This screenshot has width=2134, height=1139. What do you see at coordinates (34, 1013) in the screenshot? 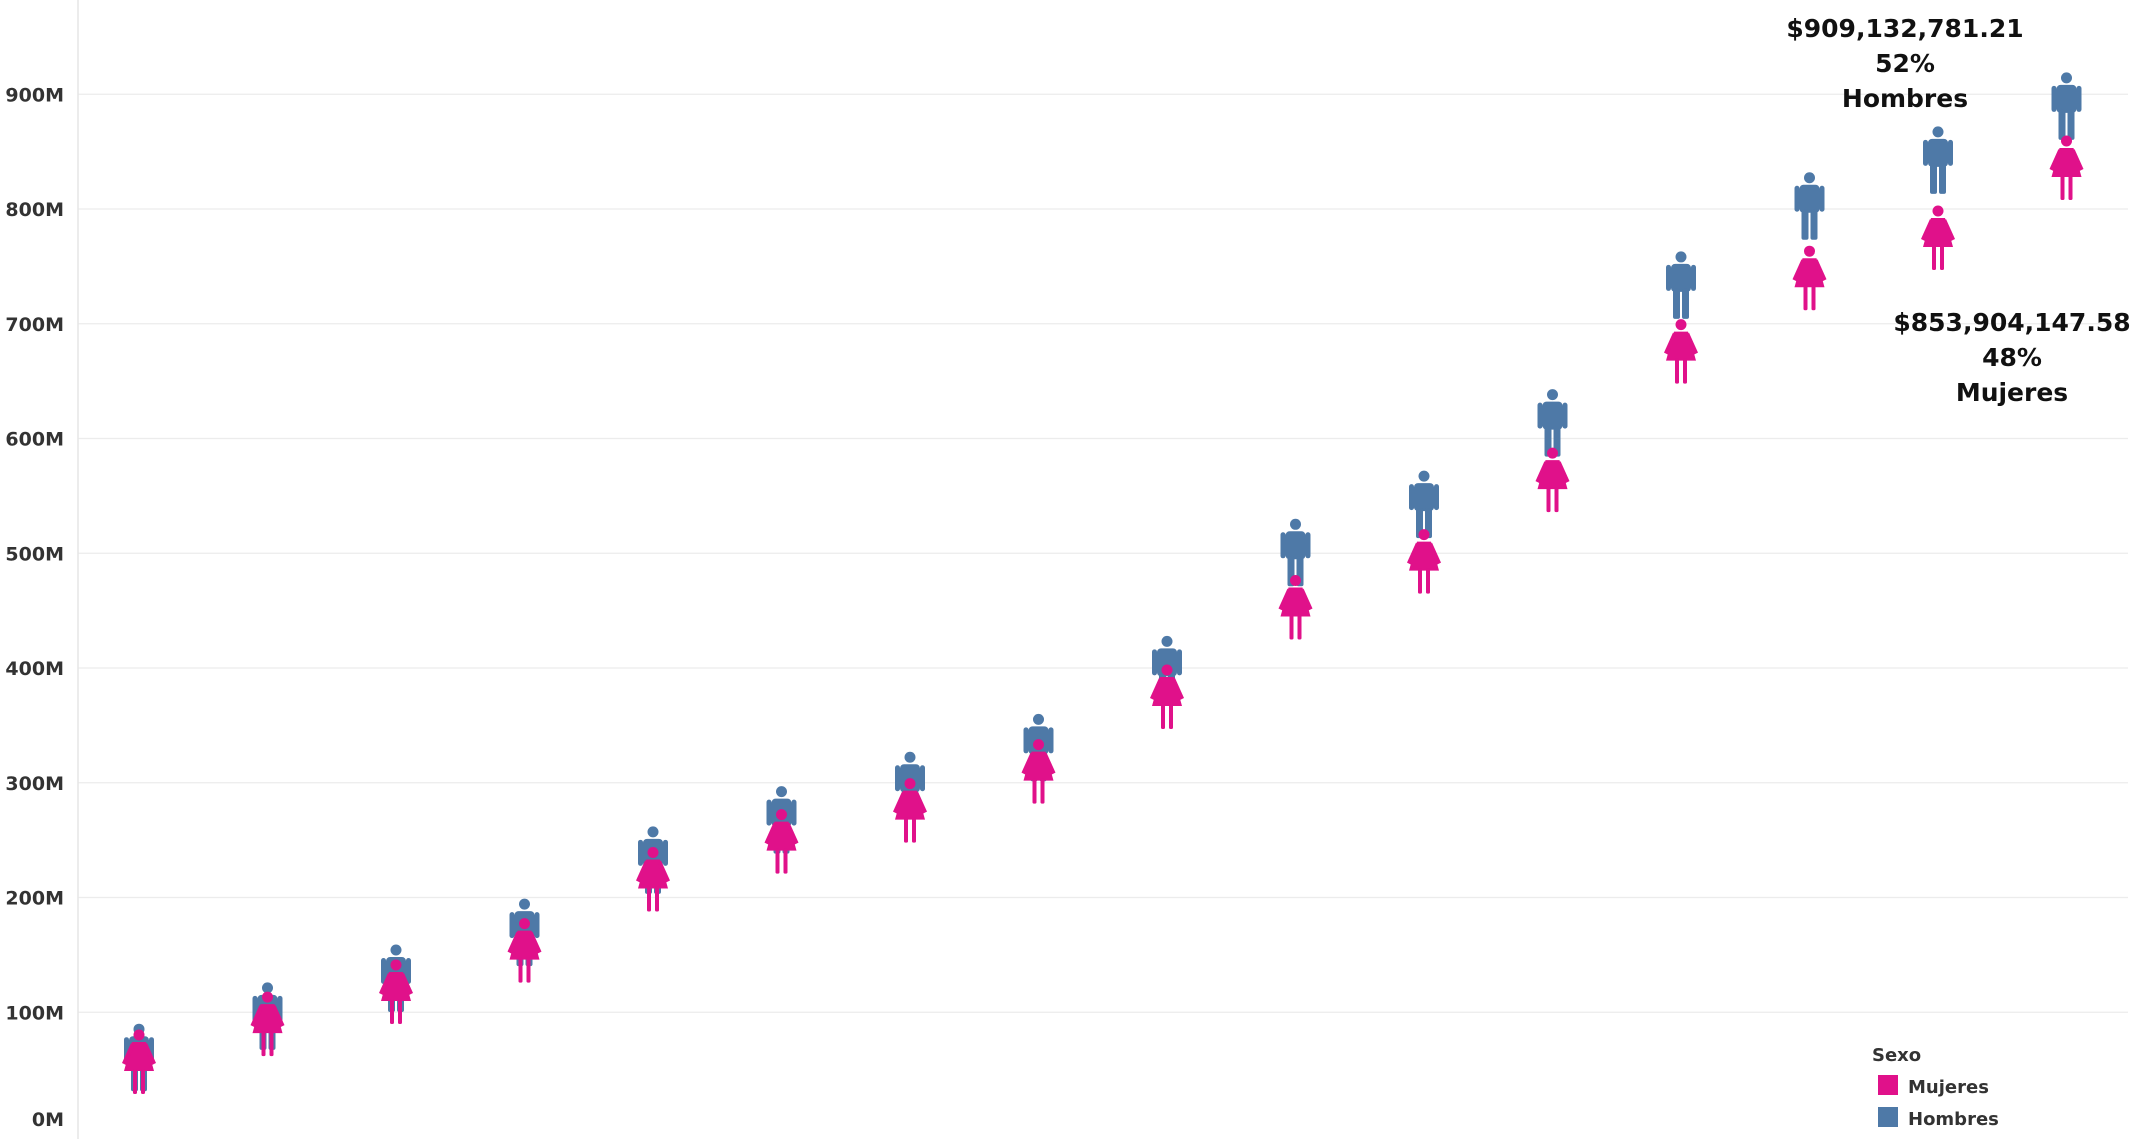
I see `y-tick-label: 100M` at bounding box center [34, 1013].